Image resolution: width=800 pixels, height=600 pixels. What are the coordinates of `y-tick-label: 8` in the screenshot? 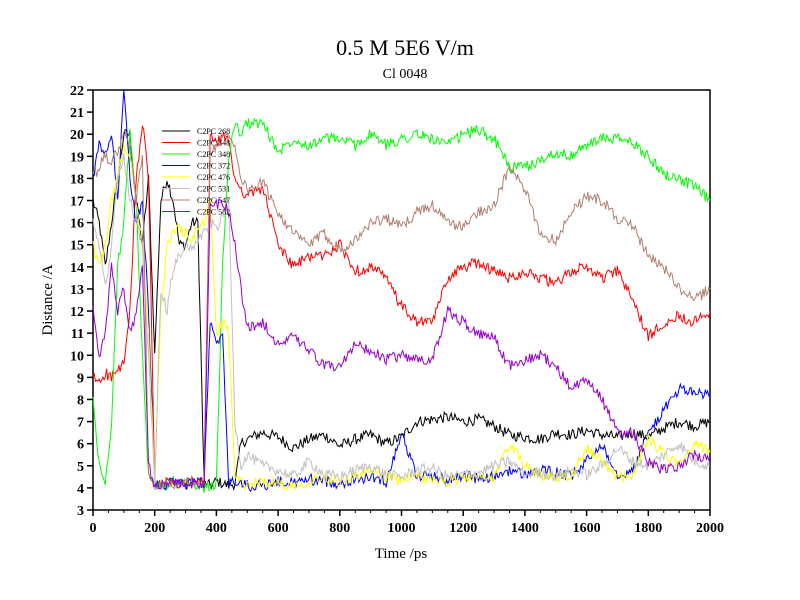 It's located at (80, 400).